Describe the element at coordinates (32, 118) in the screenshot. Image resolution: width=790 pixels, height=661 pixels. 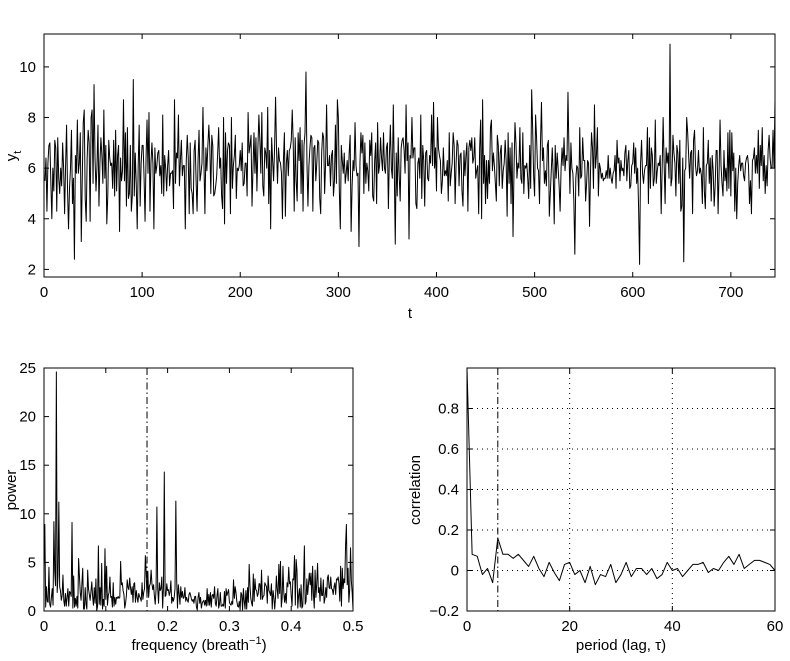
I see `timeseries-y-tick-label: 8` at that location.